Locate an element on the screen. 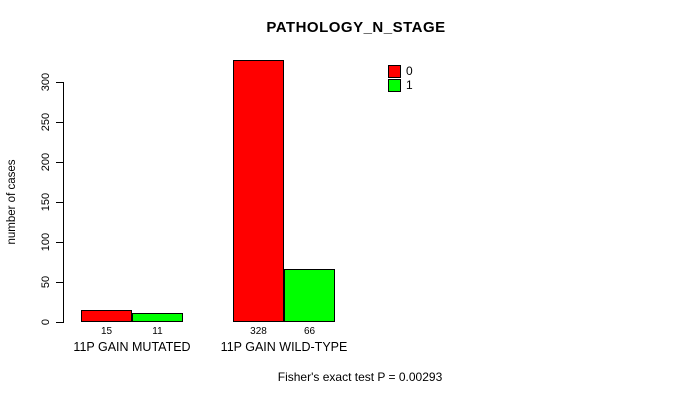  y-axis-tick-label: 300 is located at coordinates (46, 82).